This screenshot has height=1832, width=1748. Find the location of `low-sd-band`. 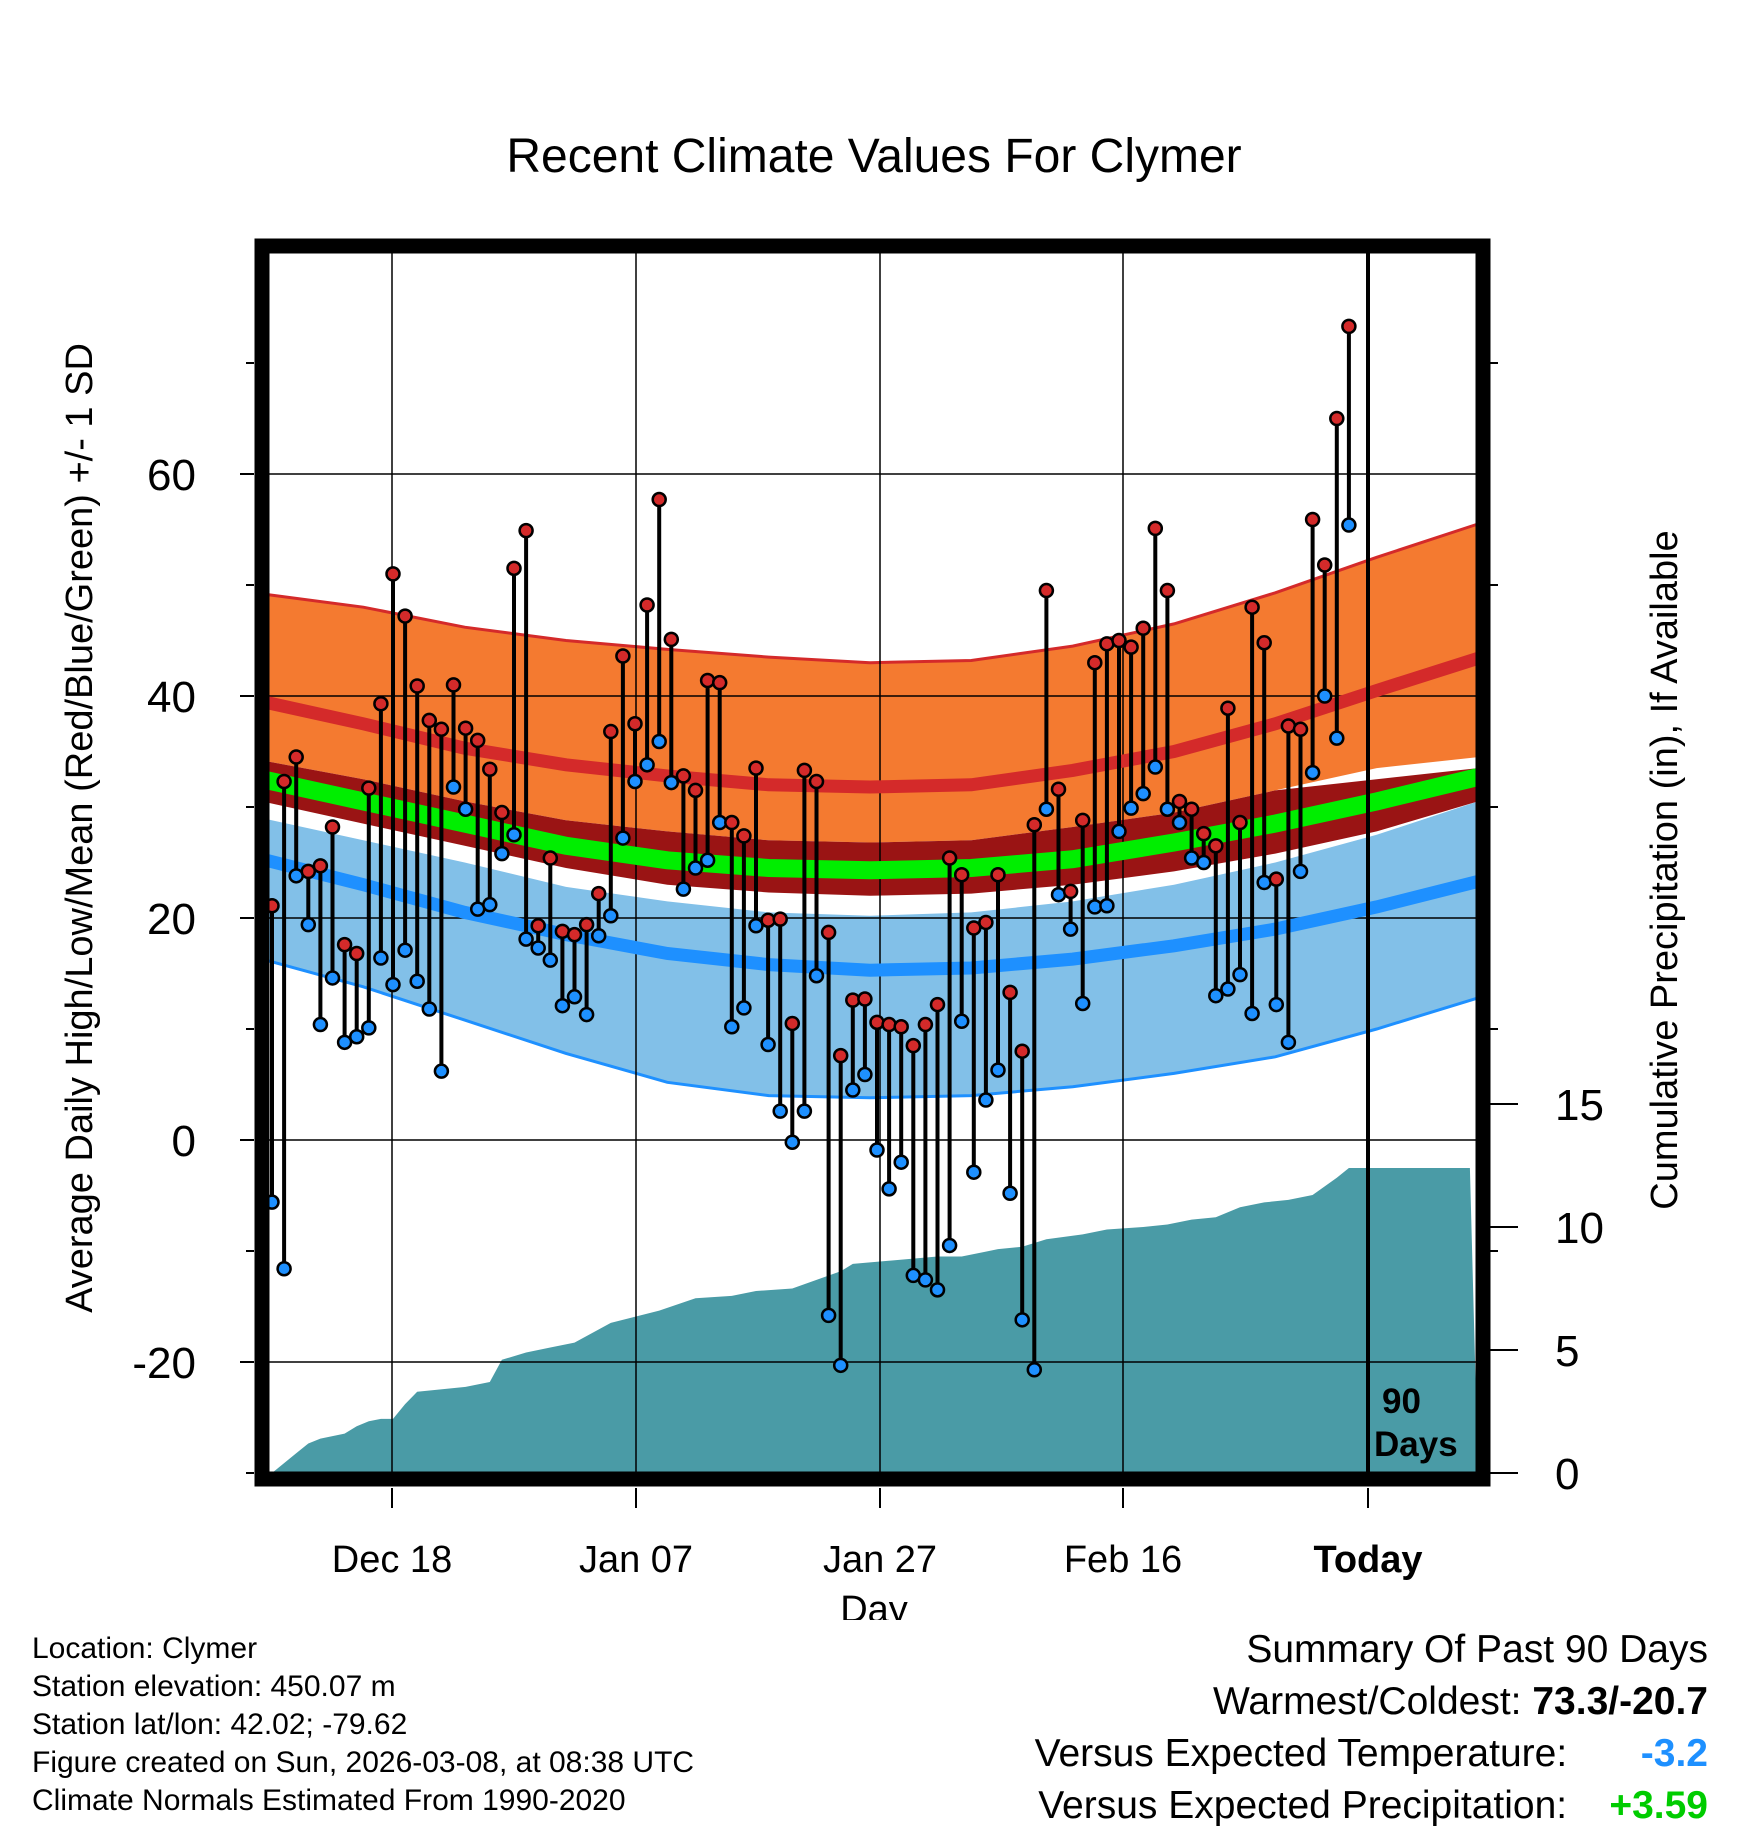

low-sd-band is located at coordinates (870, 949).